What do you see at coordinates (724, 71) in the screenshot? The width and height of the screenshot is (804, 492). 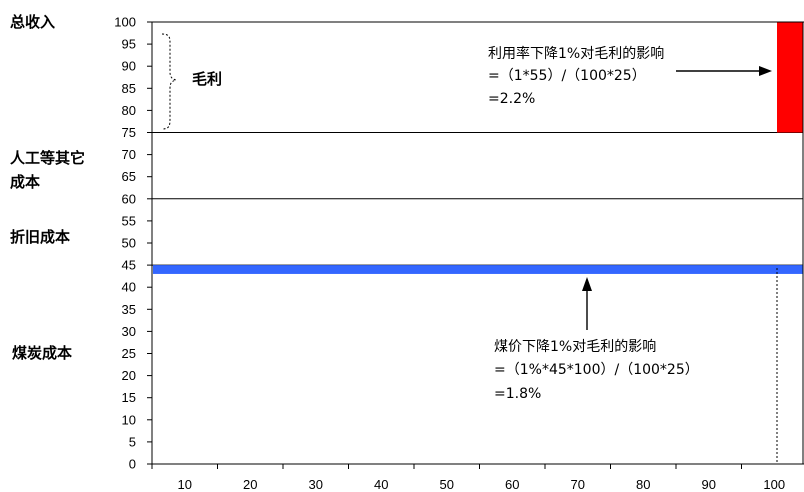 I see `arrow-to-red-bar` at bounding box center [724, 71].